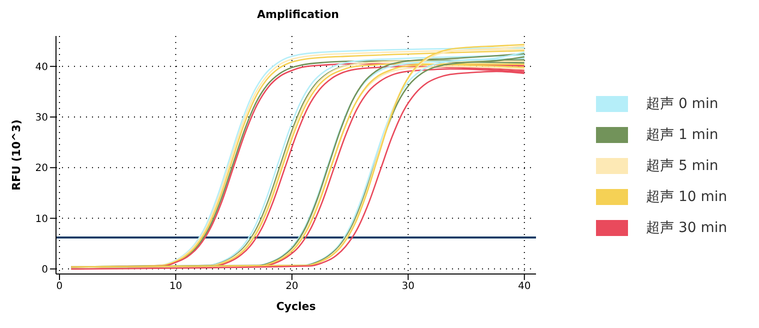 The height and width of the screenshot is (328, 759). What do you see at coordinates (175, 286) in the screenshot?
I see `x-tick-label: 10` at bounding box center [175, 286].